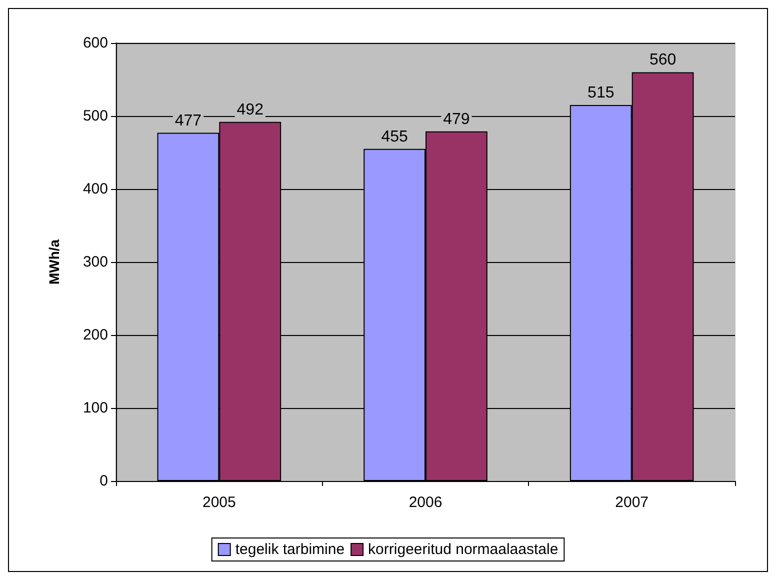 This screenshot has height=582, width=778. What do you see at coordinates (219, 502) in the screenshot?
I see `x-tick-label: 2005` at bounding box center [219, 502].